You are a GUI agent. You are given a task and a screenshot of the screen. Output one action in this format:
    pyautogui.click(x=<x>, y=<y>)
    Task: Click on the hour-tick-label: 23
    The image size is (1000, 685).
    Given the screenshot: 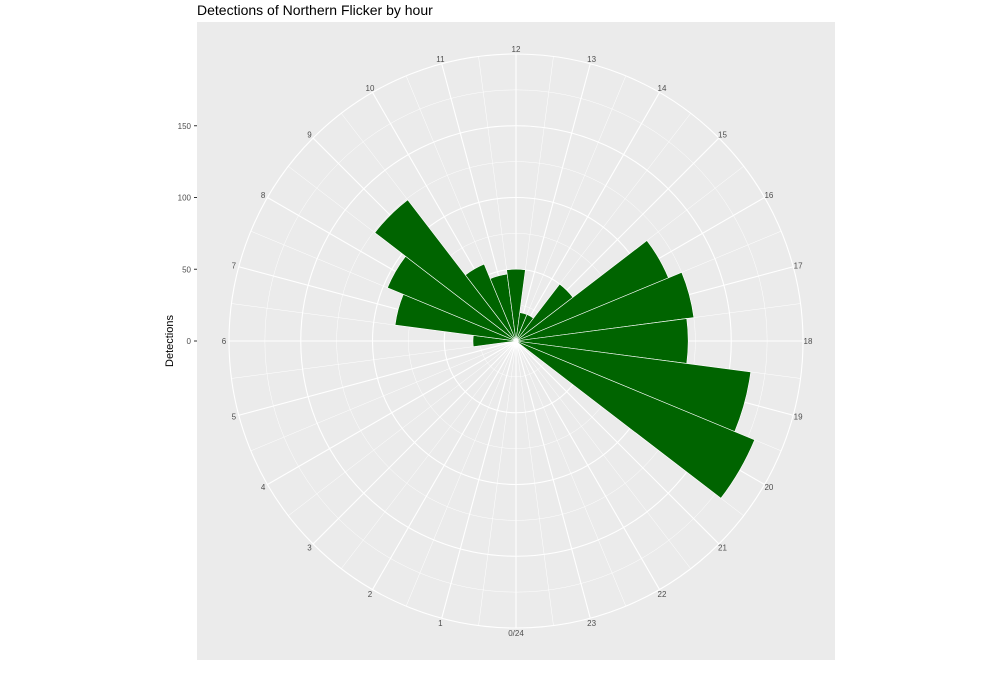 What is the action you would take?
    pyautogui.click(x=591, y=623)
    